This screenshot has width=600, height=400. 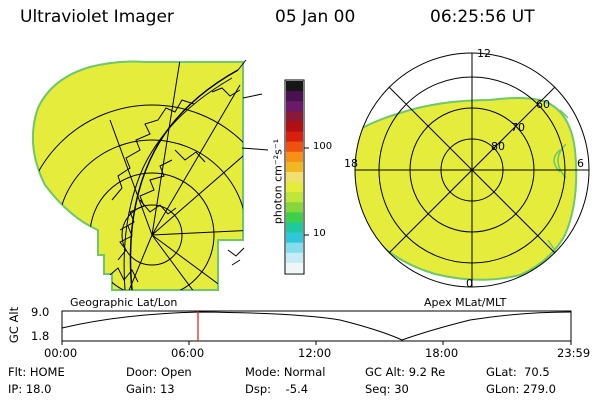 What do you see at coordinates (36, 372) in the screenshot?
I see `info-flt: Flt: HOME` at bounding box center [36, 372].